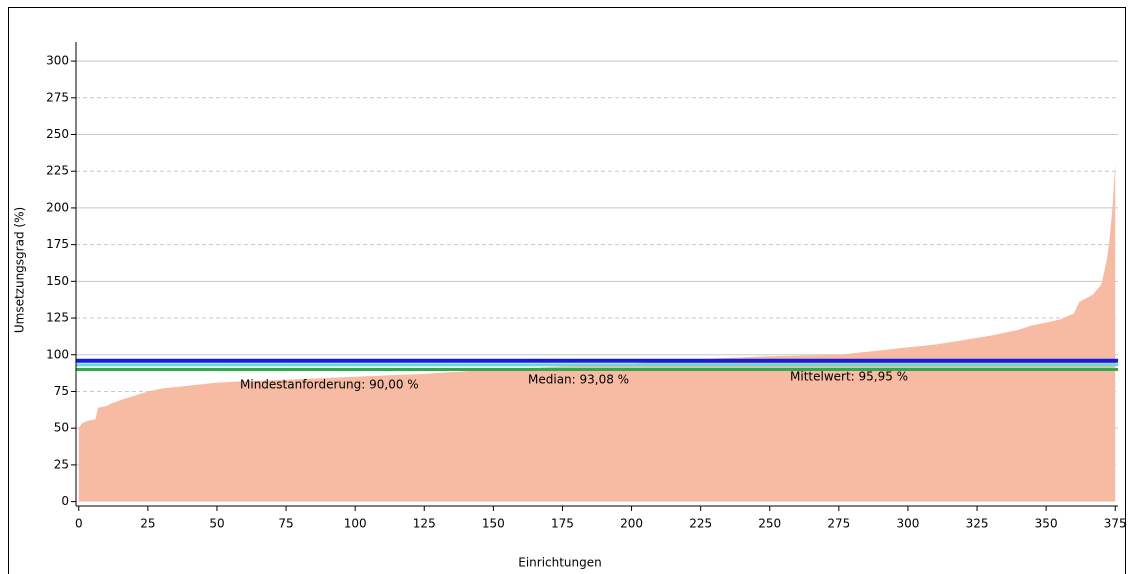 The image size is (1134, 574). Describe the element at coordinates (57, 354) in the screenshot. I see `y-tick-label: 100` at that location.